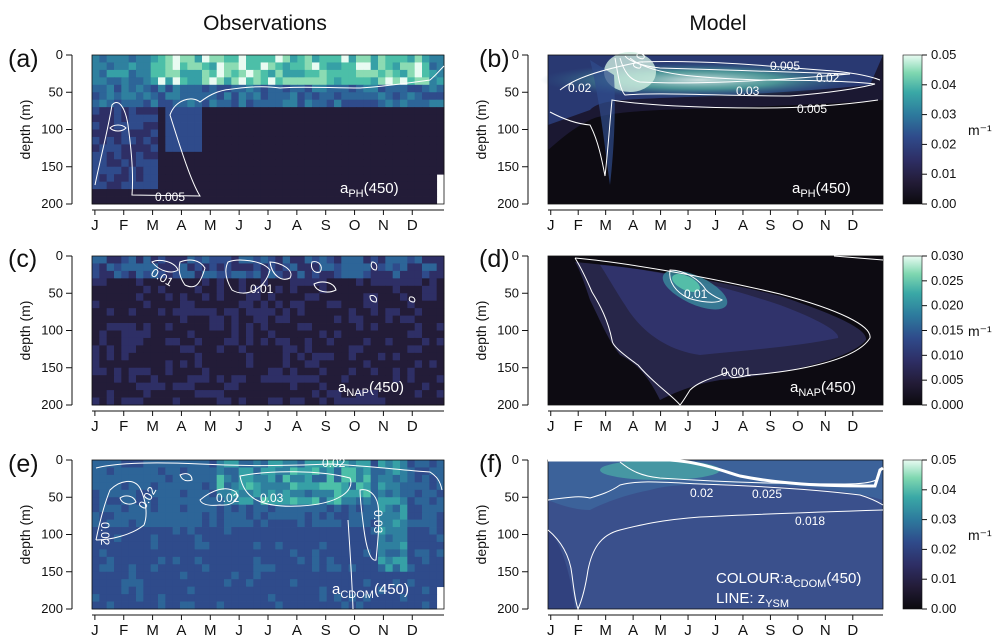  Describe the element at coordinates (688, 225) in the screenshot. I see `x-tick-label-b: J` at that location.